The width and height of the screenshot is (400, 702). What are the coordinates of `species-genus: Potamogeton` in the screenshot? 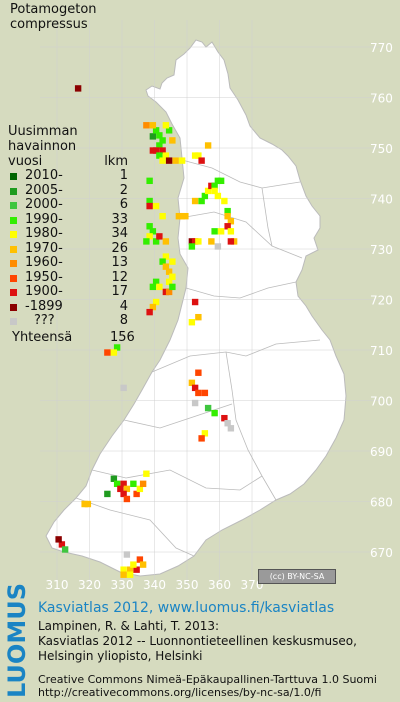 It's located at (53, 9).